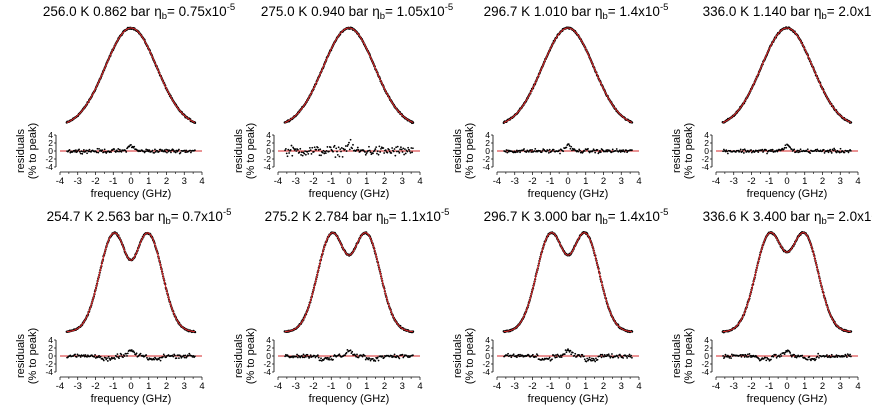 This screenshot has height=414, width=872. I want to click on spectrum-points, so click(131, 75).